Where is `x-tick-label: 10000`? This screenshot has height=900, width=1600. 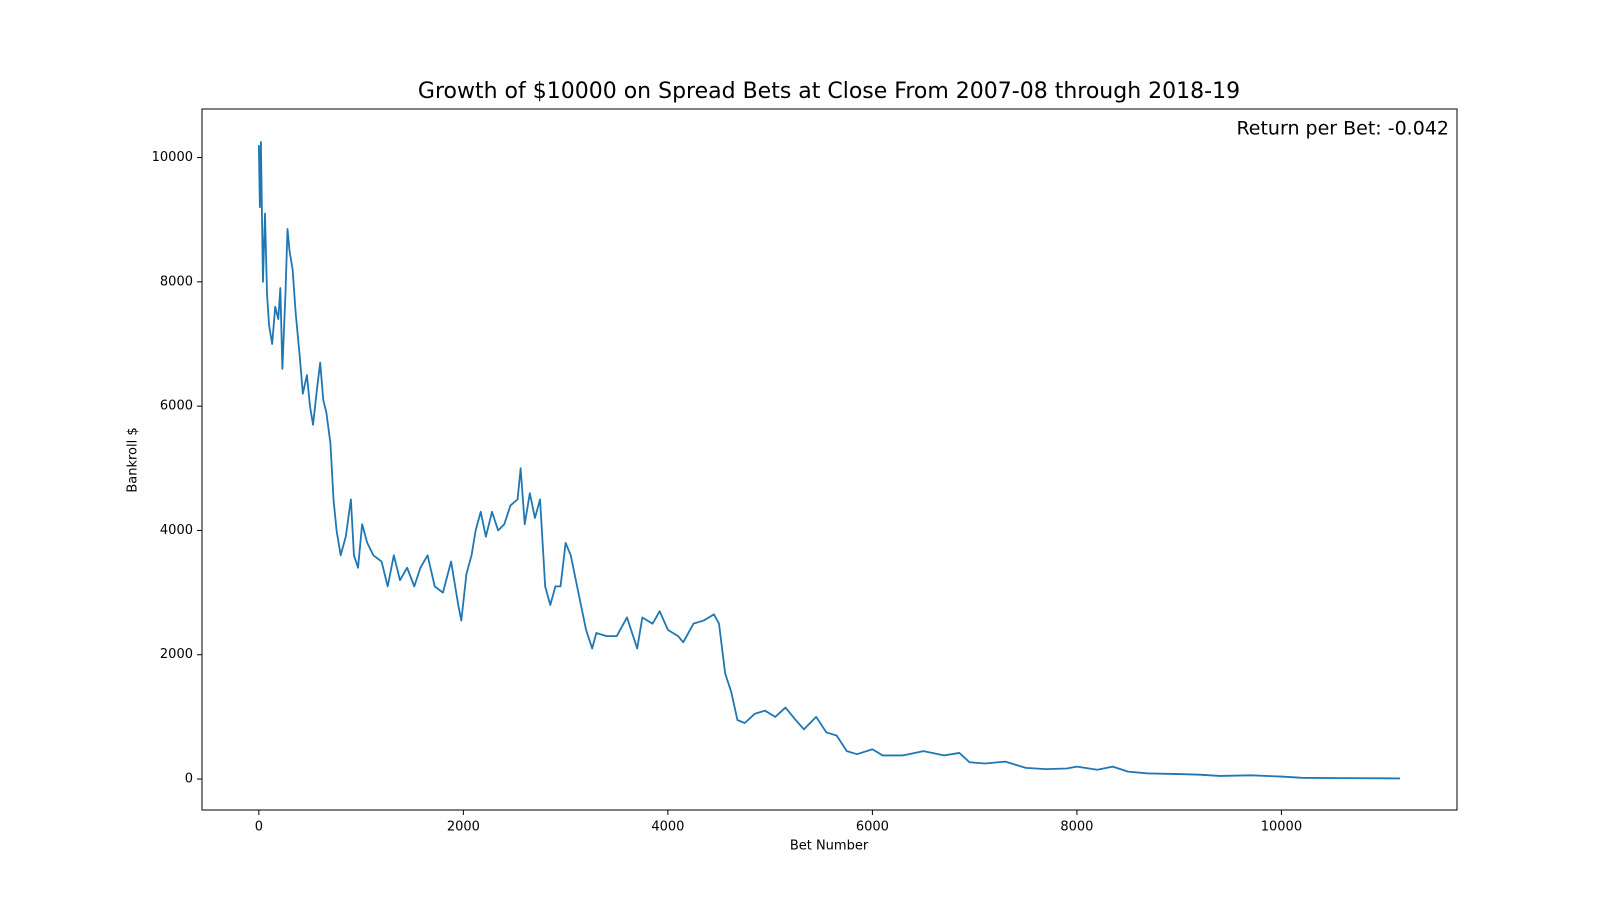
x-tick-label: 10000 is located at coordinates (1281, 827).